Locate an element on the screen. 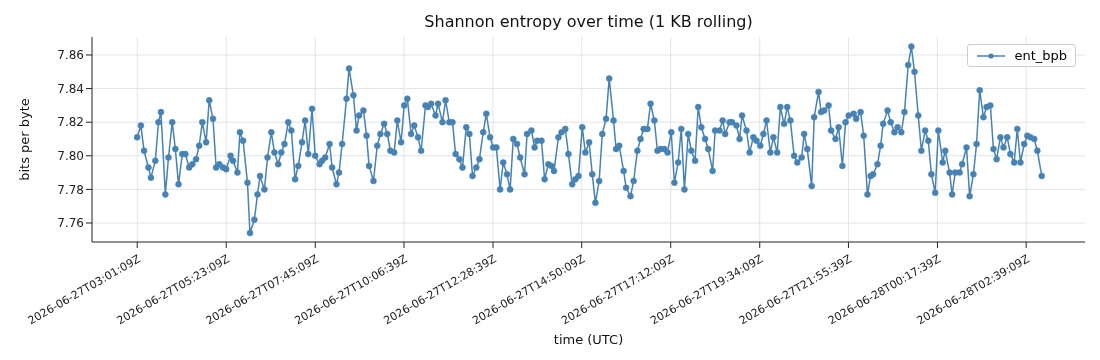 This screenshot has height=360, width=1100. y-tick-label: 7.78 is located at coordinates (70, 189).